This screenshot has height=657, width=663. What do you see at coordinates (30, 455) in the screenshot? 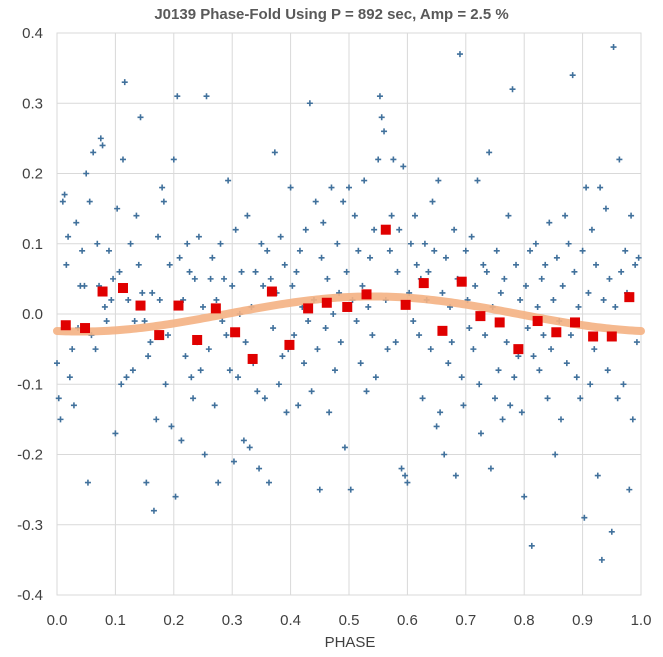
I see `y-tick-label: -0.2` at bounding box center [30, 455].